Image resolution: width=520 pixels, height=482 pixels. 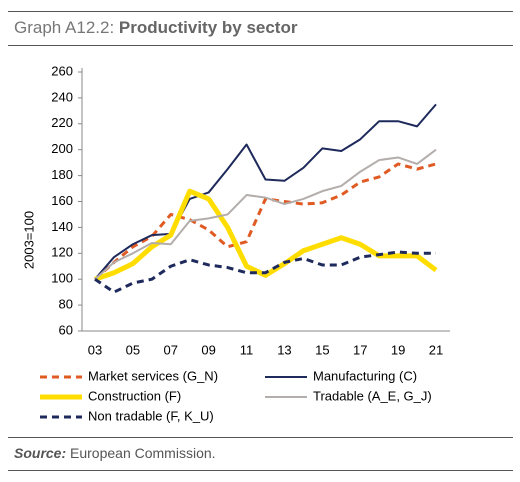 What do you see at coordinates (208, 349) in the screenshot?
I see `x-tick-label: 09` at bounding box center [208, 349].